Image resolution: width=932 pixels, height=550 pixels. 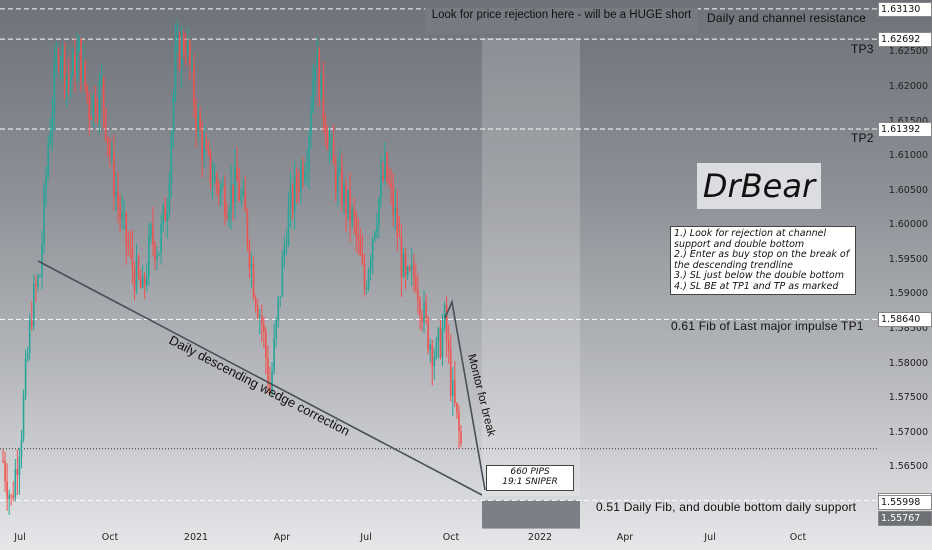 I want to click on plan-line: support and double bottom, so click(x=739, y=244).